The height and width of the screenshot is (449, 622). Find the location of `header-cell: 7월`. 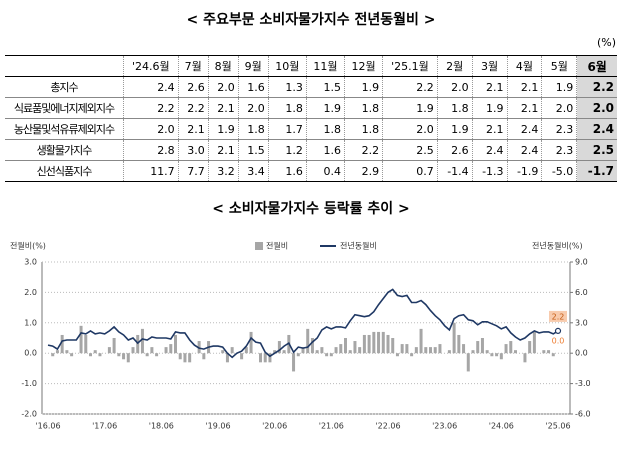

header-cell: 7월 is located at coordinates (193, 66).